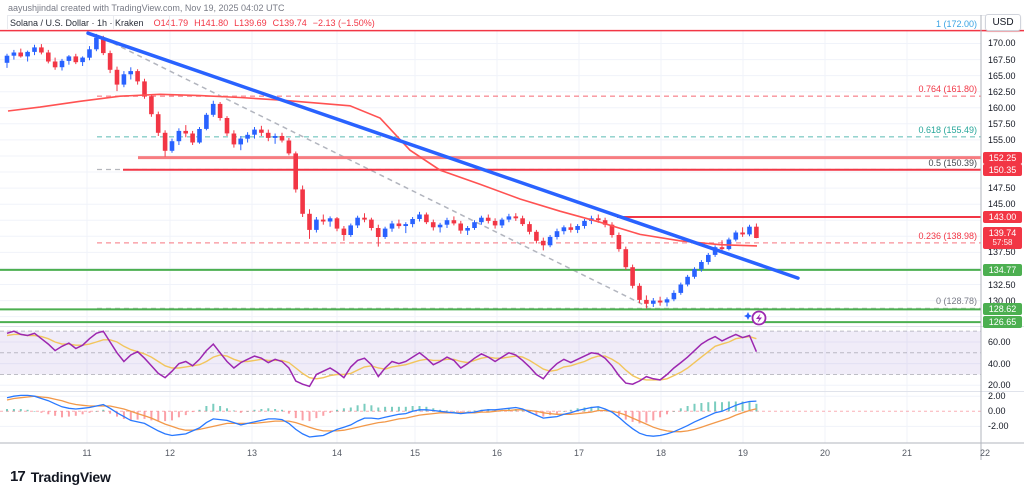  I want to click on tradingview-logo-mark-icon: 17, so click(18, 476).